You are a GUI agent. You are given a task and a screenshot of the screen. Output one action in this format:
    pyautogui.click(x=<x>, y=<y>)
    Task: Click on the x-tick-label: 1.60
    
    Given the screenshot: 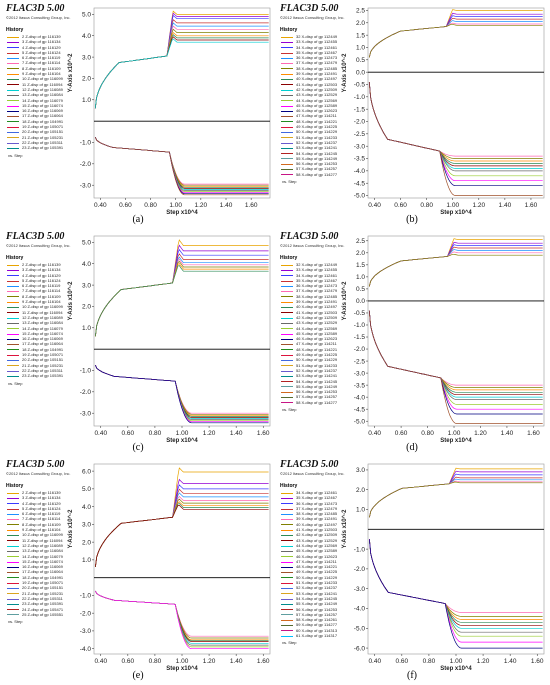 What is the action you would take?
    pyautogui.click(x=531, y=205)
    